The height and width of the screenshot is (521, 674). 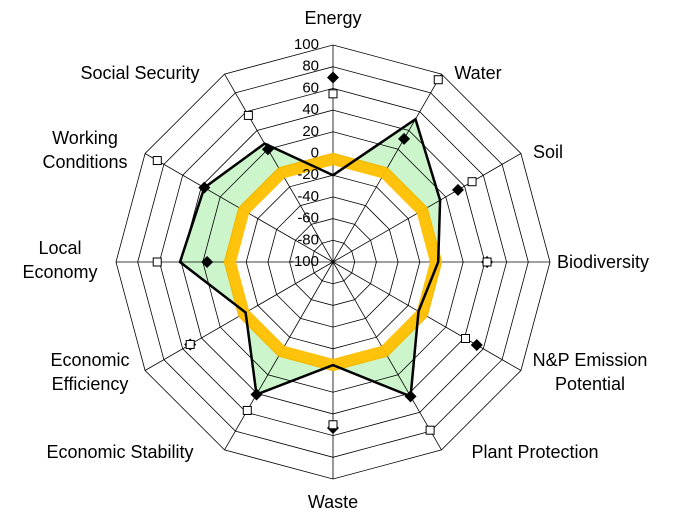 I want to click on category-label: Working Conditions, so click(x=85, y=150).